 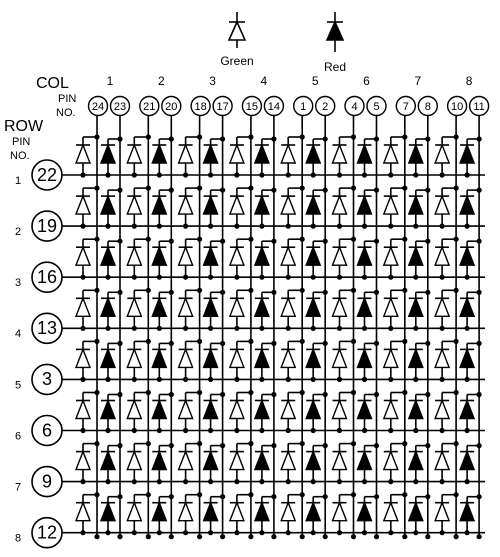 I want to click on row-pin: 13, so click(x=47, y=328).